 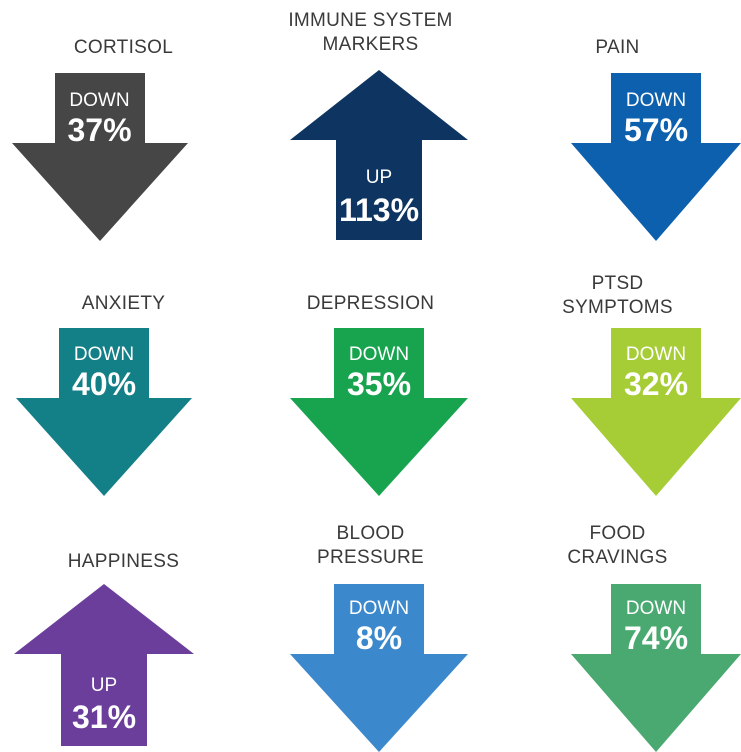 What do you see at coordinates (104, 384) in the screenshot?
I see `stat-value: 40%` at bounding box center [104, 384].